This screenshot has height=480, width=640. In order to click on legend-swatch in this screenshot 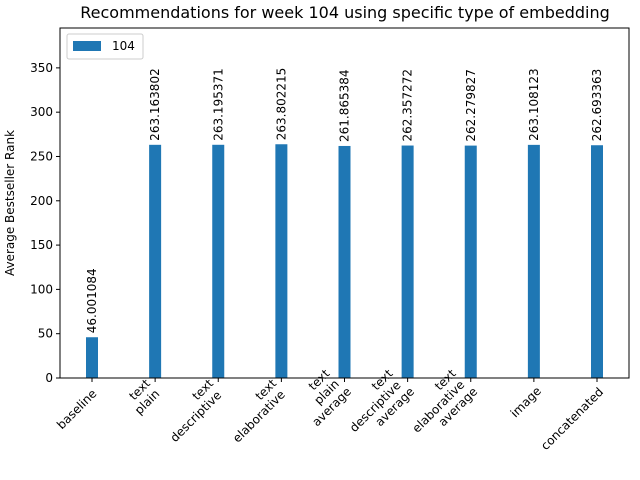, I will do `click(87, 46)`.